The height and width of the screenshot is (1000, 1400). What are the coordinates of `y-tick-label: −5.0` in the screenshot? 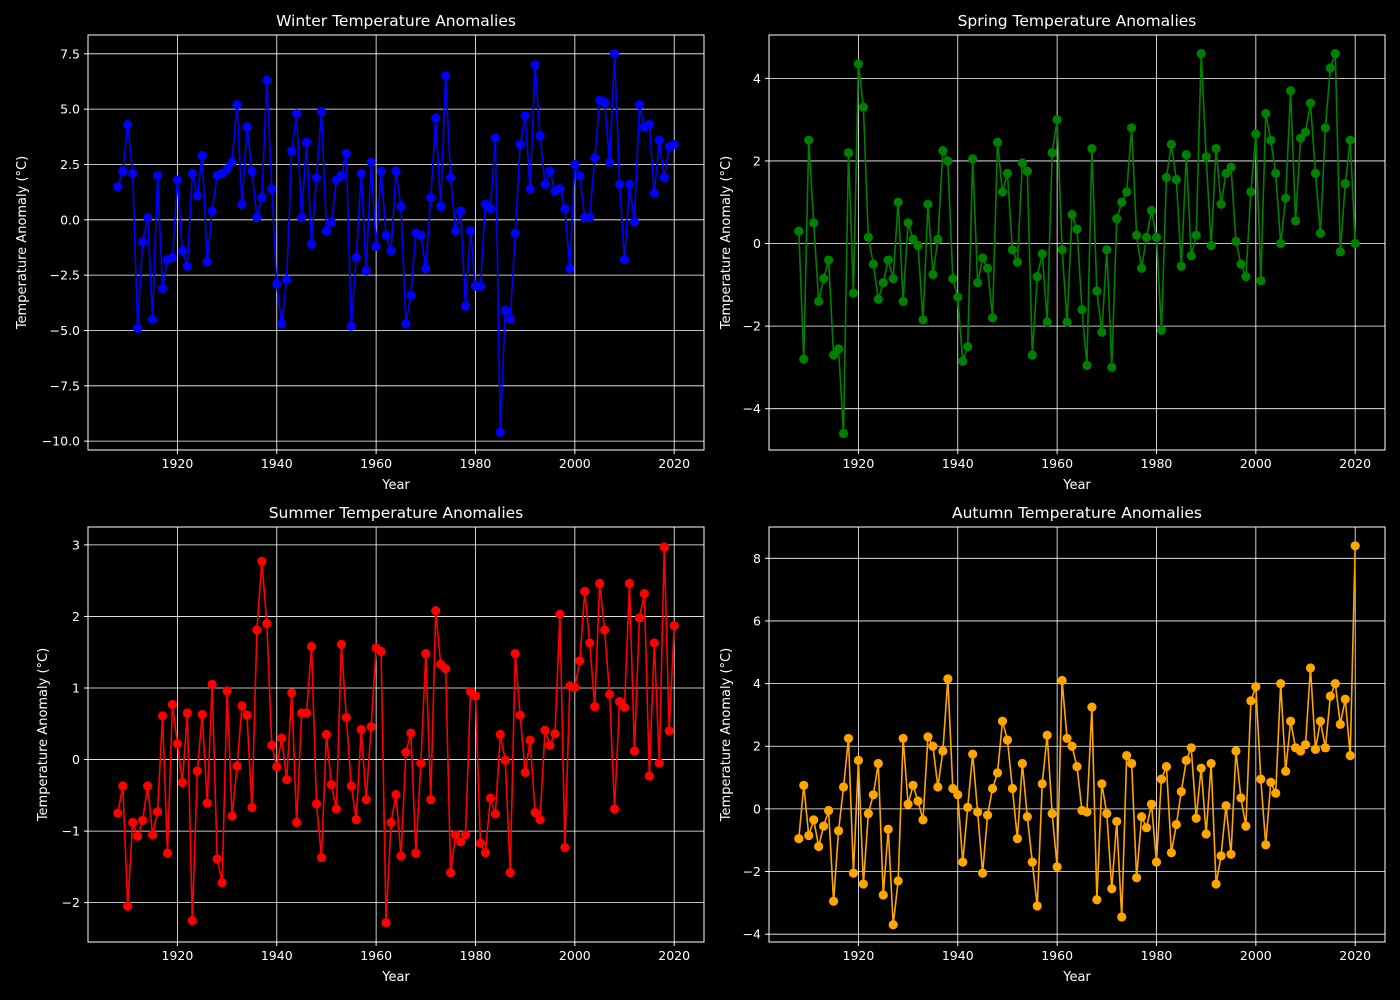 It's located at (65, 330).